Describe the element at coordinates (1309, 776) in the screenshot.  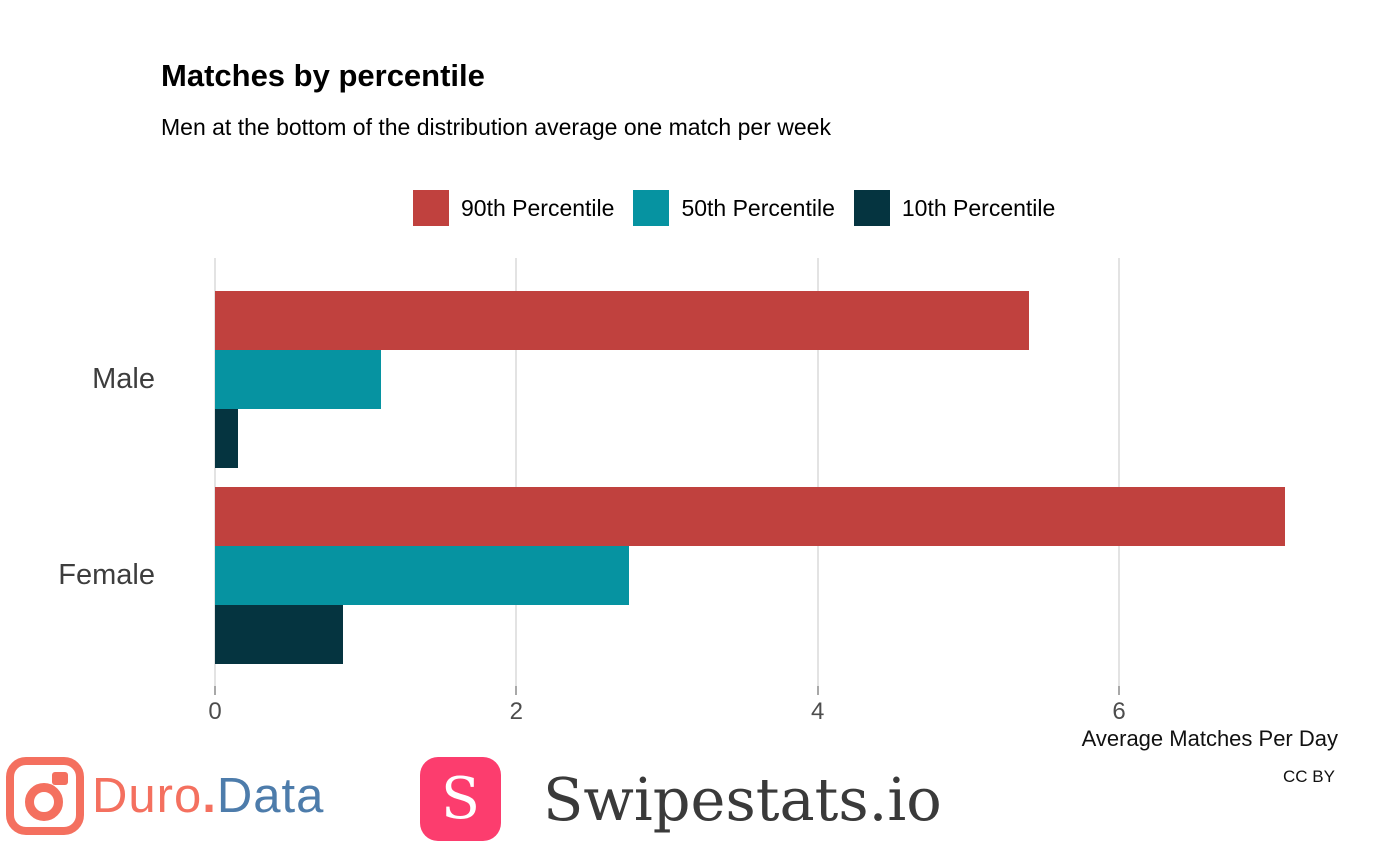
I see `license-text: CC BY` at that location.